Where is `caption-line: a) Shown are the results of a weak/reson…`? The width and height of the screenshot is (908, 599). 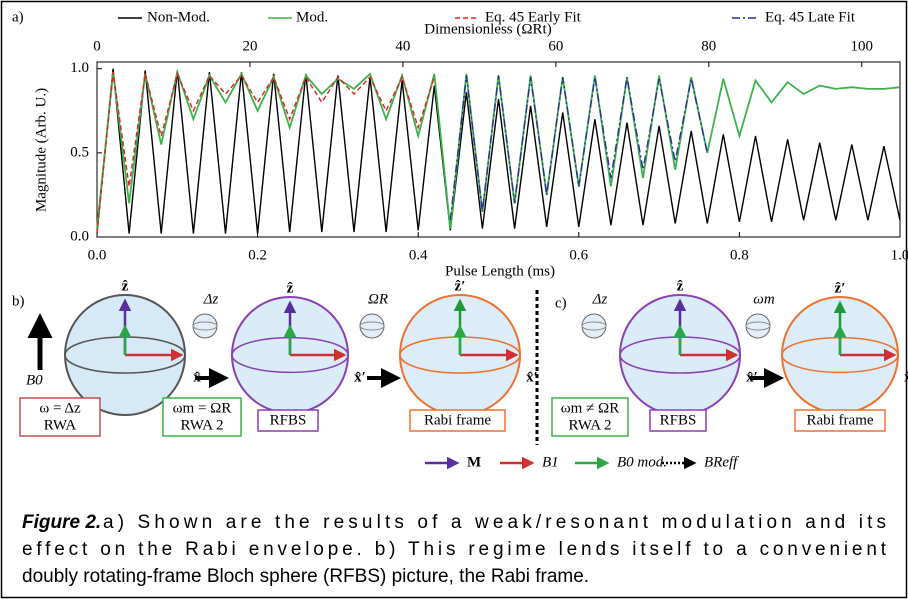
caption-line: a) Shown are the results of a weak/reson… is located at coordinates (494, 522).